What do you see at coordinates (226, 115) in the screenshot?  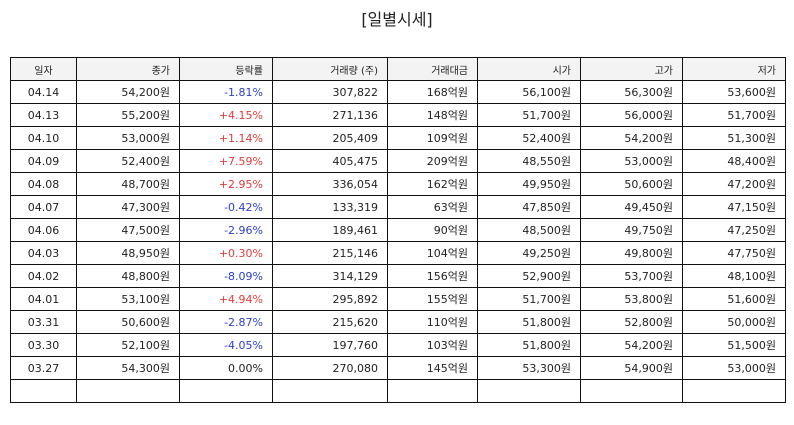 I see `cell-change: +4.15%` at bounding box center [226, 115].